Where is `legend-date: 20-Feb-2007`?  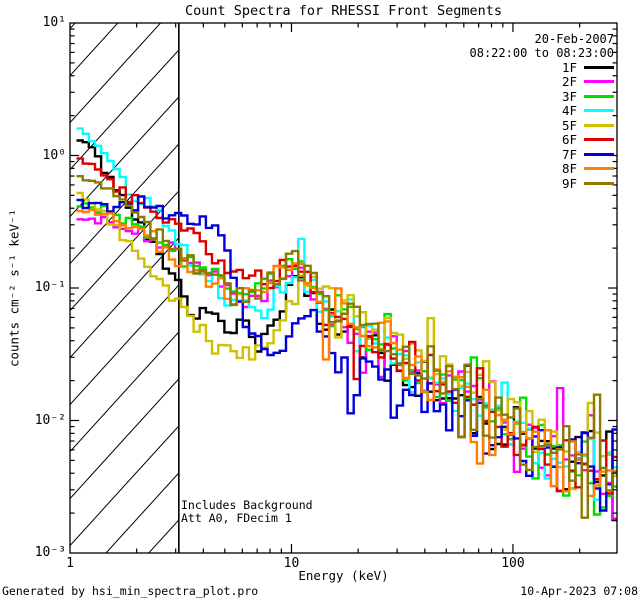
legend-date: 20-Feb-2007 is located at coordinates (574, 39).